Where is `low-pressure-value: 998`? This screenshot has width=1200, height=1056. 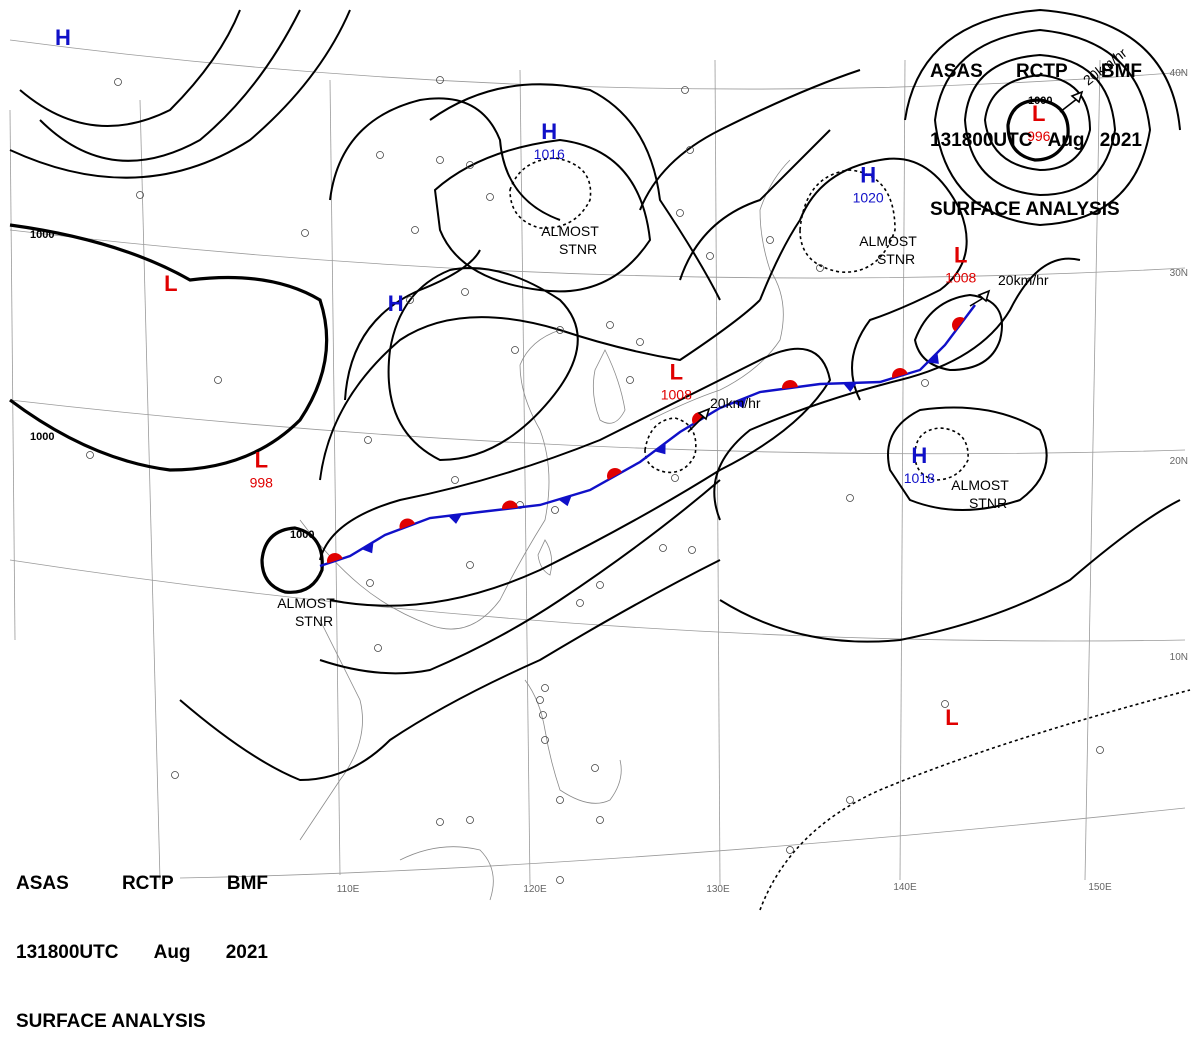 low-pressure-value: 998 is located at coordinates (262, 482).